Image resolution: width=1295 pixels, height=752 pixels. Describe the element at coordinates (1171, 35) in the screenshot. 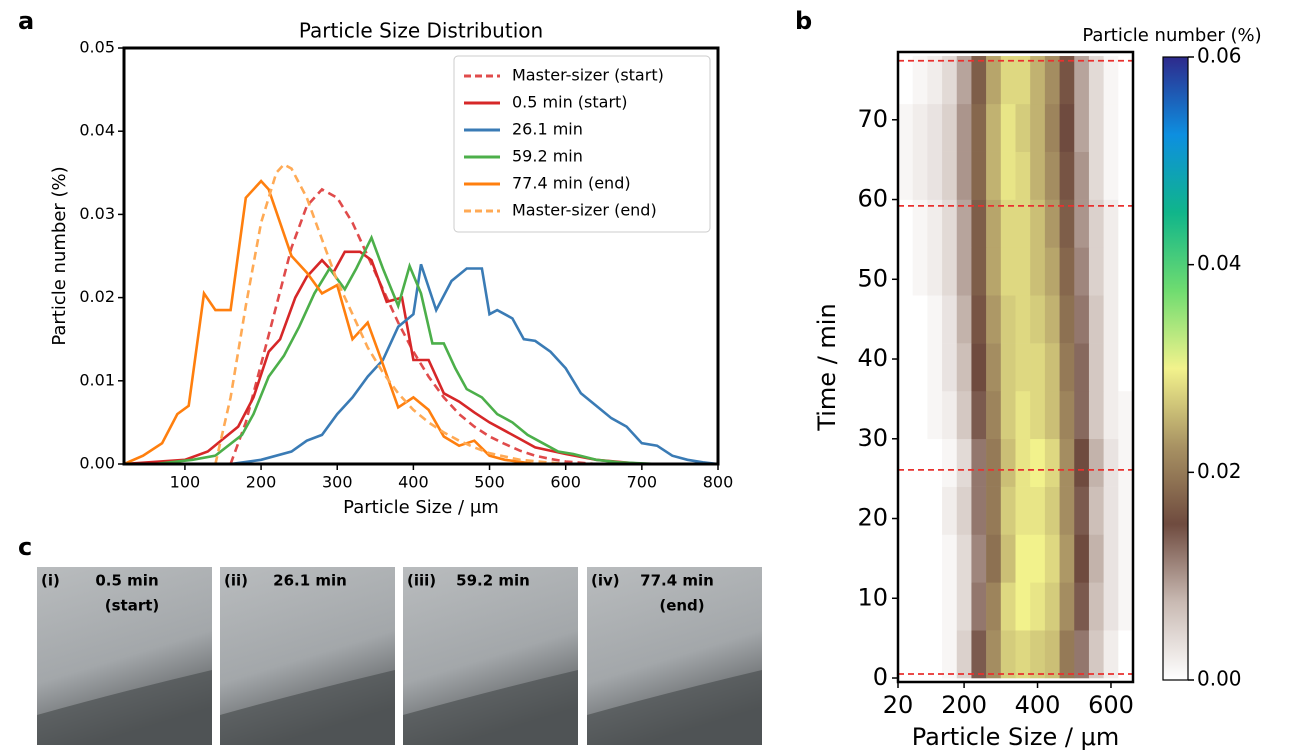

I see `colorbar-label: Particle number (%)` at that location.